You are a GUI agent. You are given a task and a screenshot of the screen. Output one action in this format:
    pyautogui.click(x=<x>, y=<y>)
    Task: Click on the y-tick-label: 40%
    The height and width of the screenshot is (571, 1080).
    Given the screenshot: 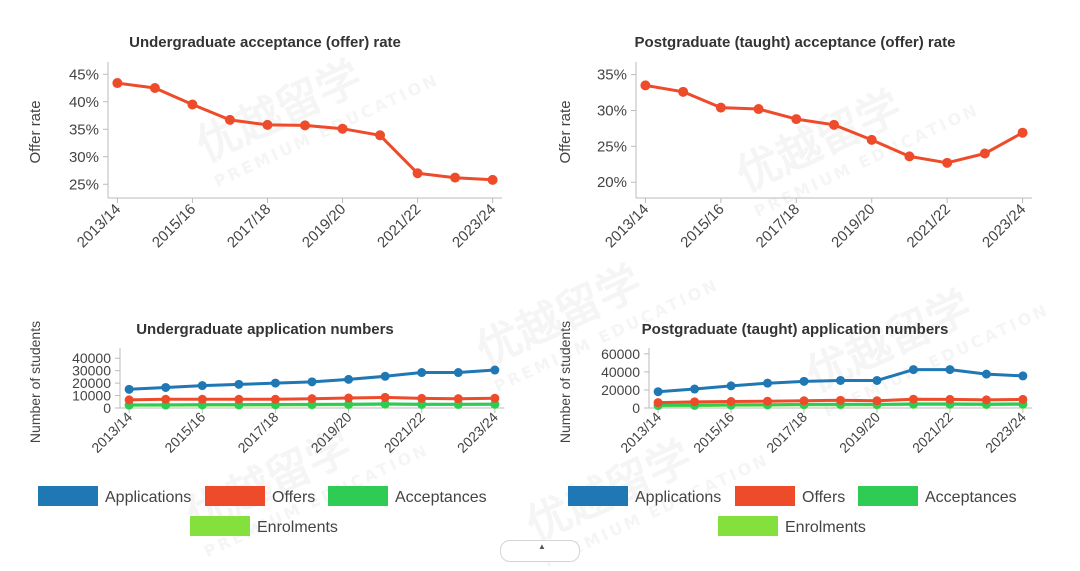 What is the action you would take?
    pyautogui.click(x=84, y=102)
    